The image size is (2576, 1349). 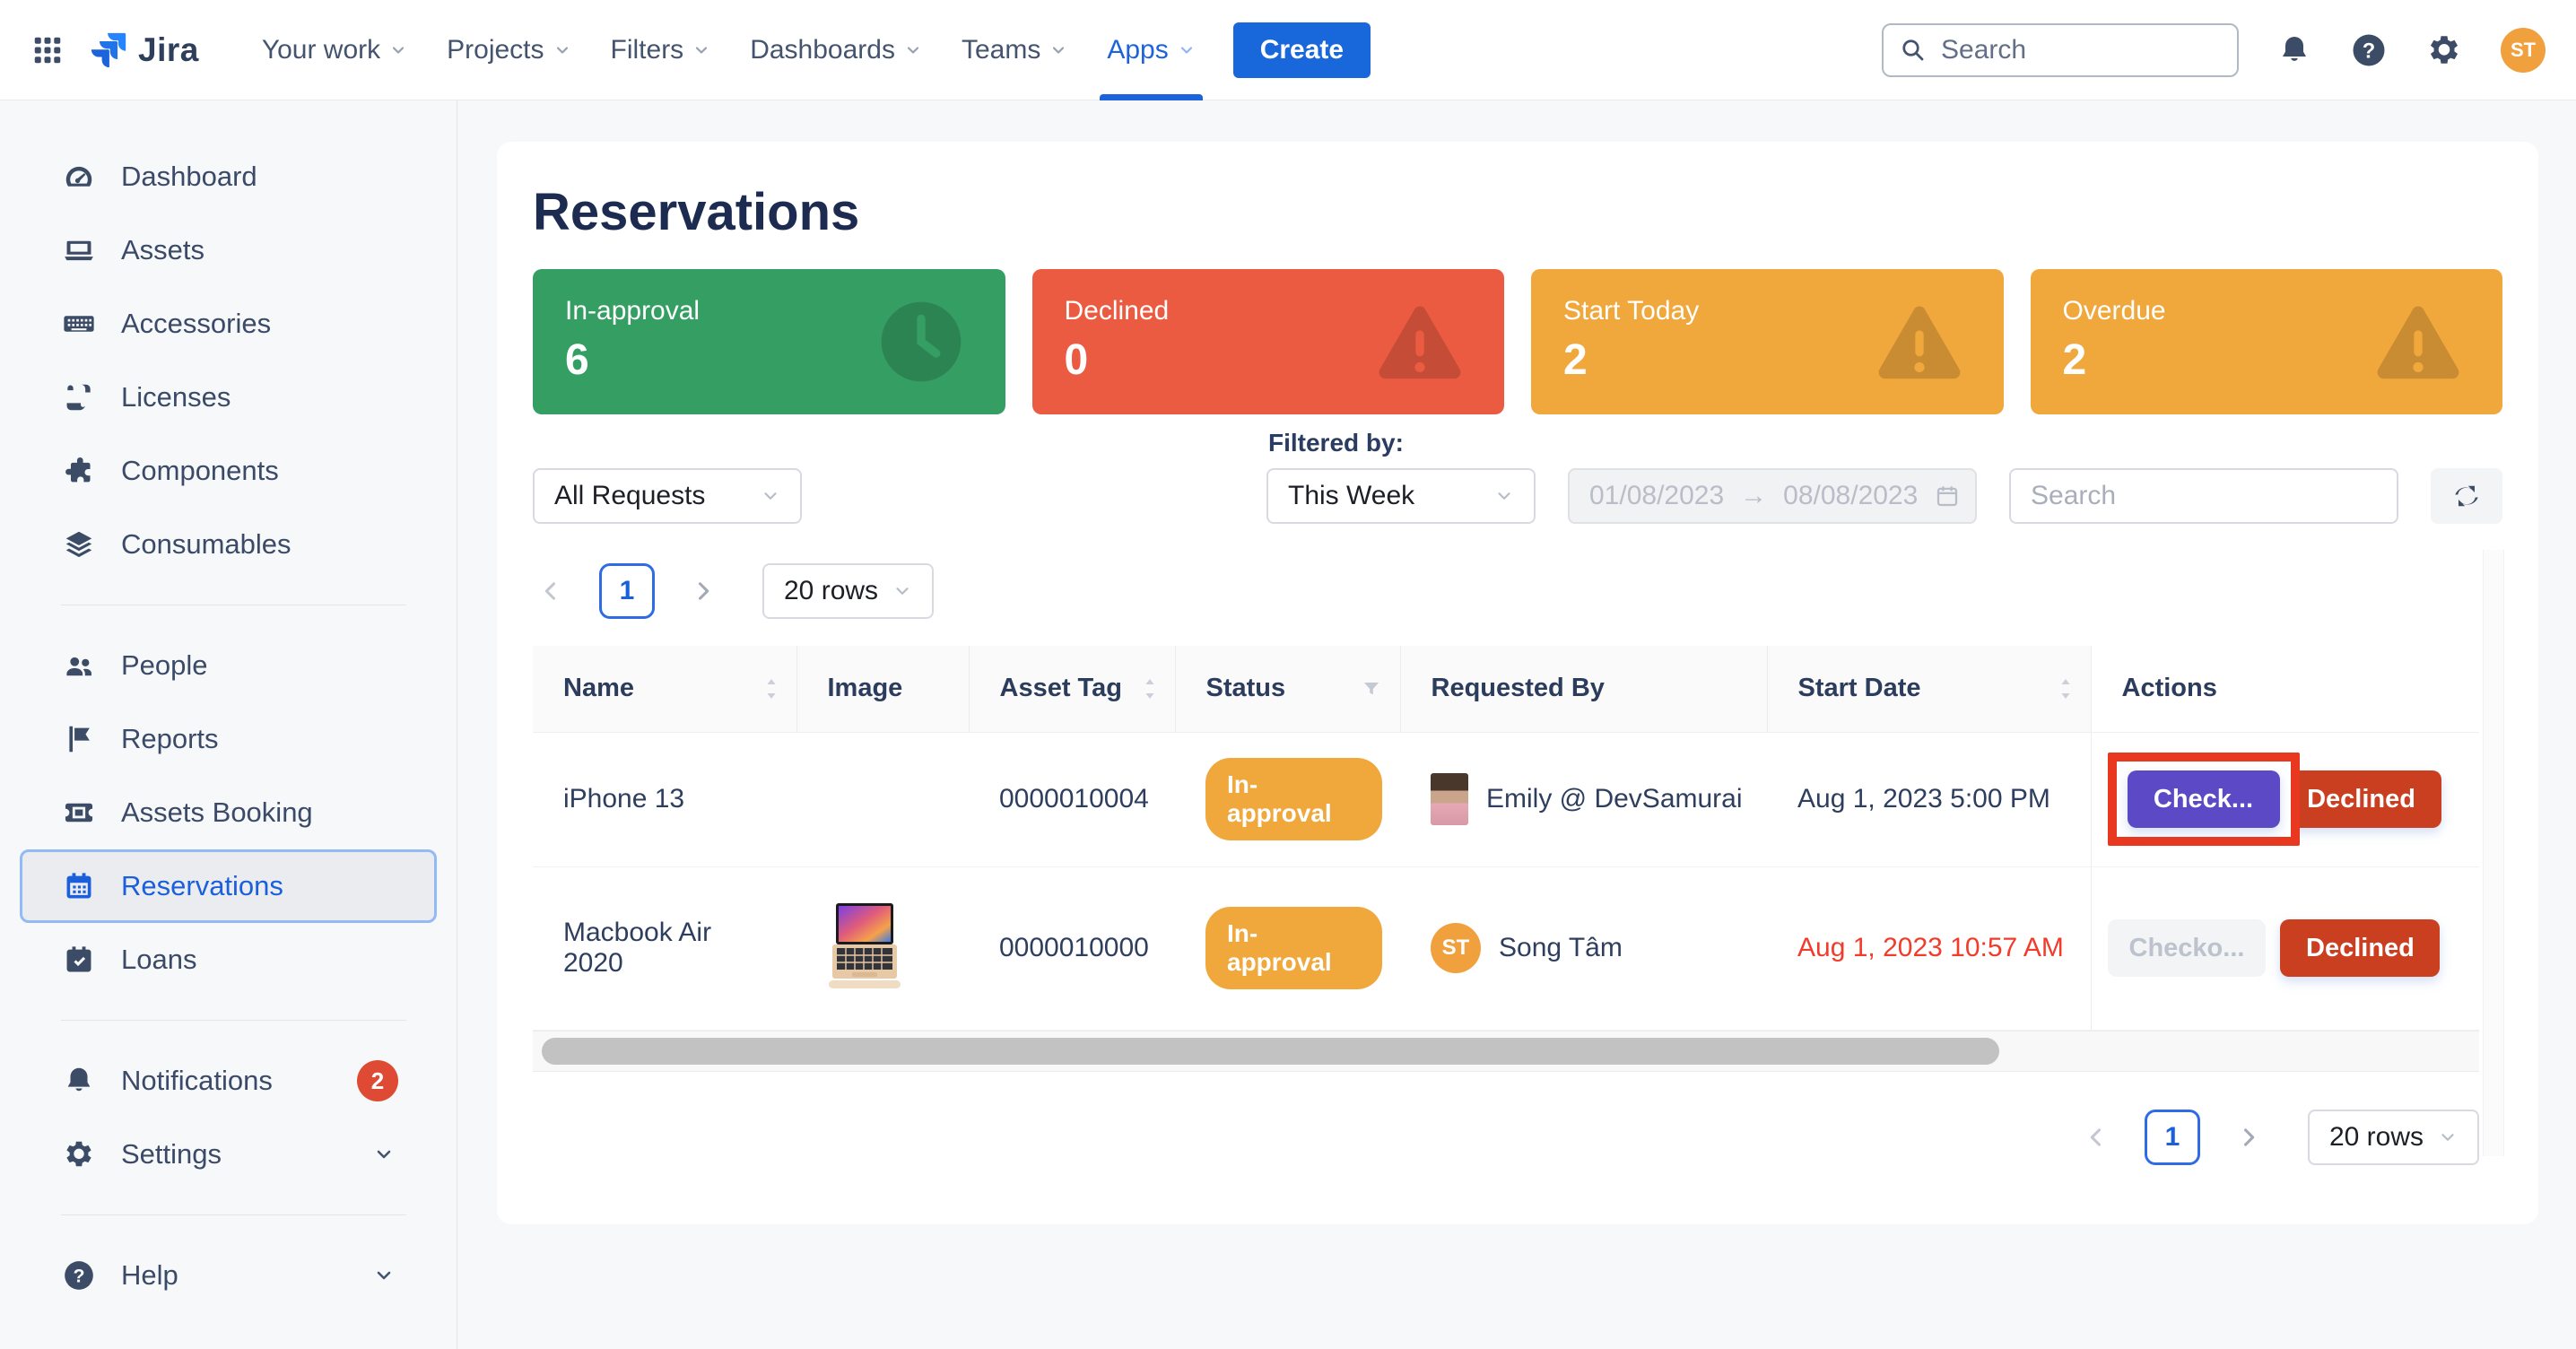 I want to click on table-search-input, so click(x=2204, y=496).